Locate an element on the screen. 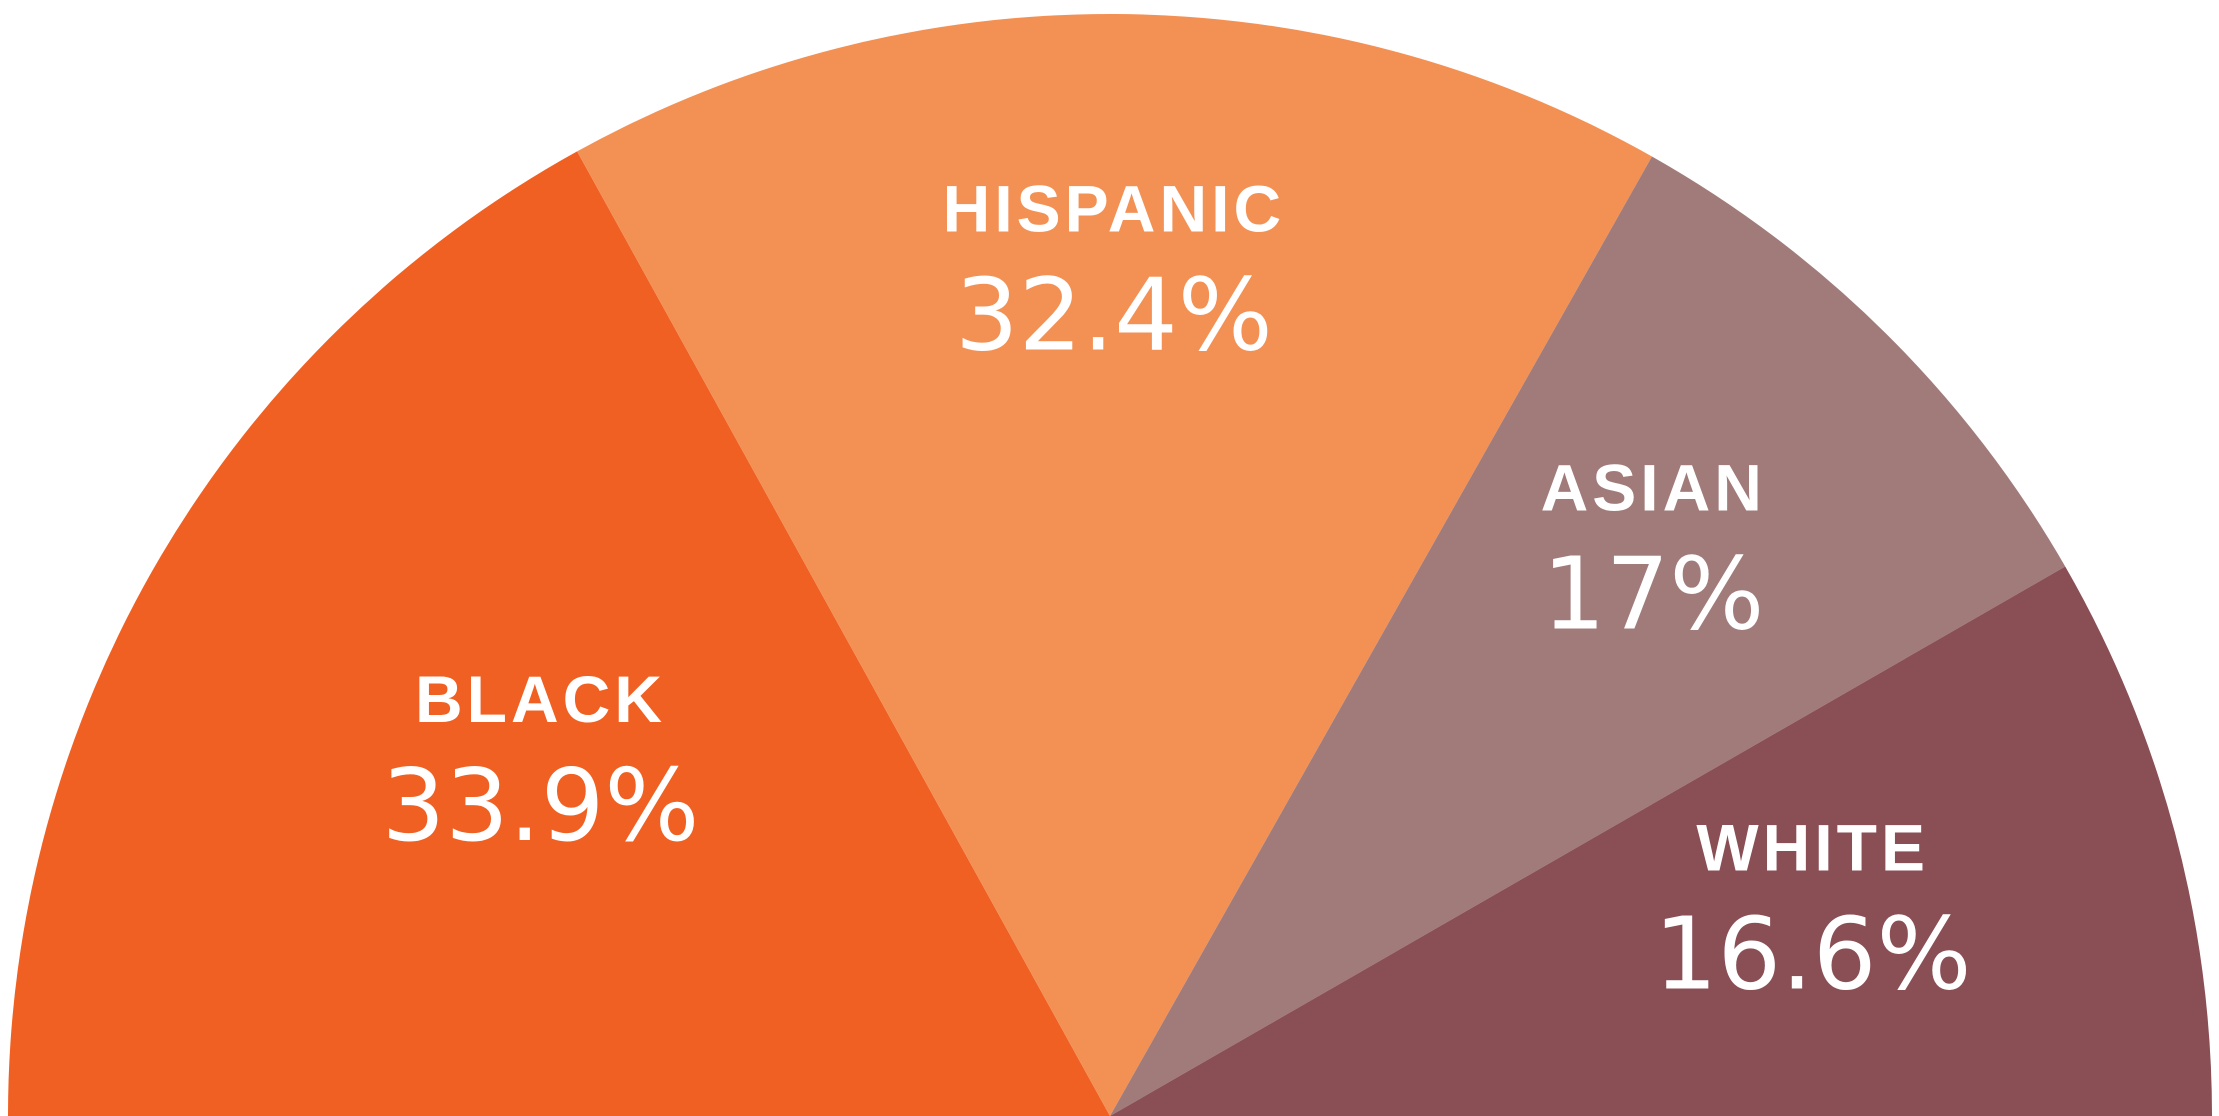 Image resolution: width=2219 pixels, height=1116 pixels. slice-value-asian: 17% is located at coordinates (1653, 593).